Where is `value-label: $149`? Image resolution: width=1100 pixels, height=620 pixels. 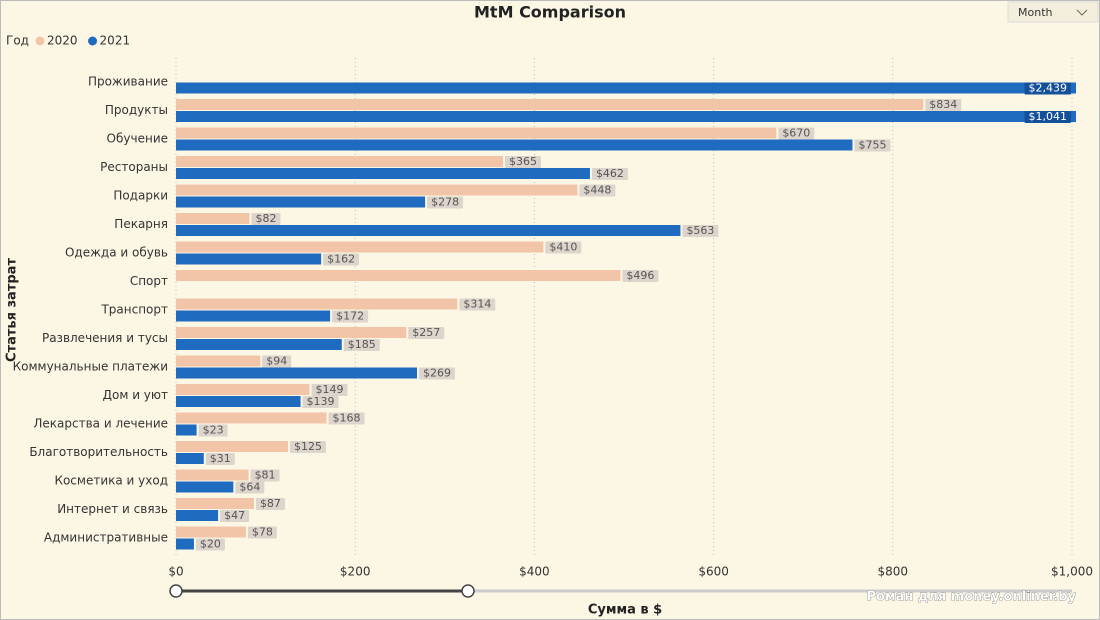 value-label: $149 is located at coordinates (330, 389).